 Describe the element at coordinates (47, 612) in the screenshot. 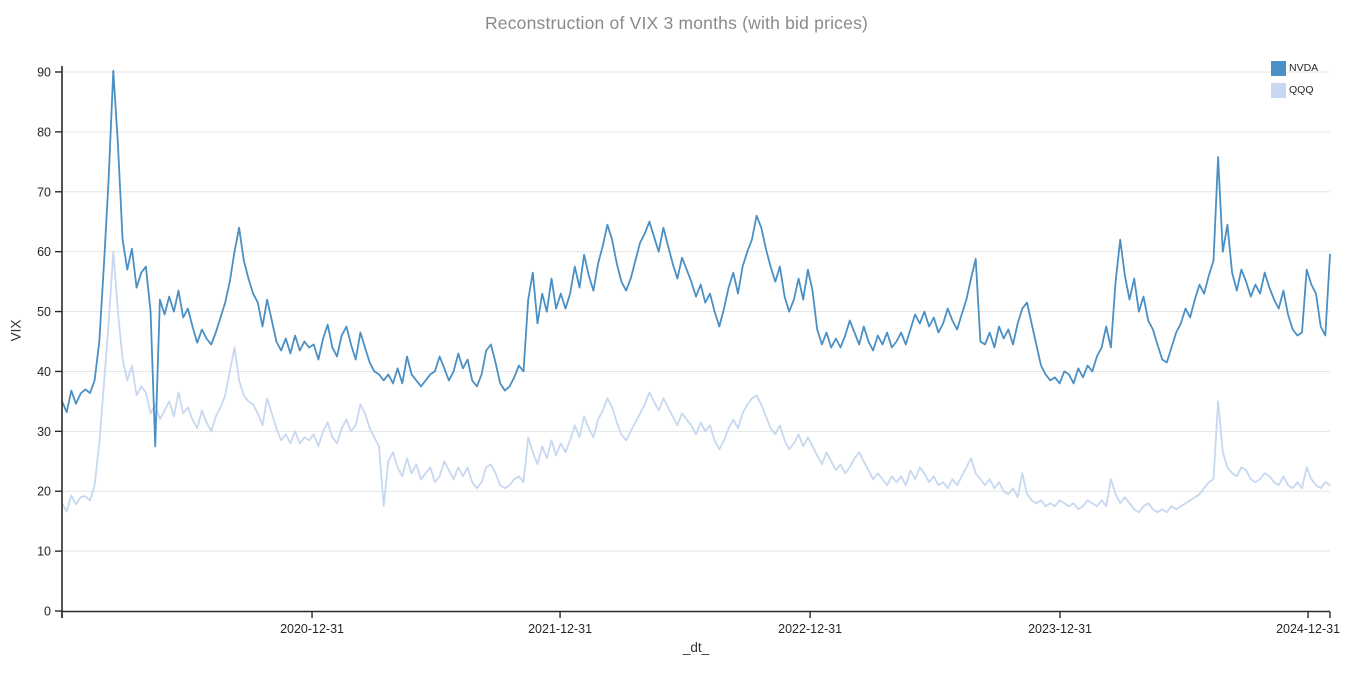

I see `y-tick-label: 0` at that location.